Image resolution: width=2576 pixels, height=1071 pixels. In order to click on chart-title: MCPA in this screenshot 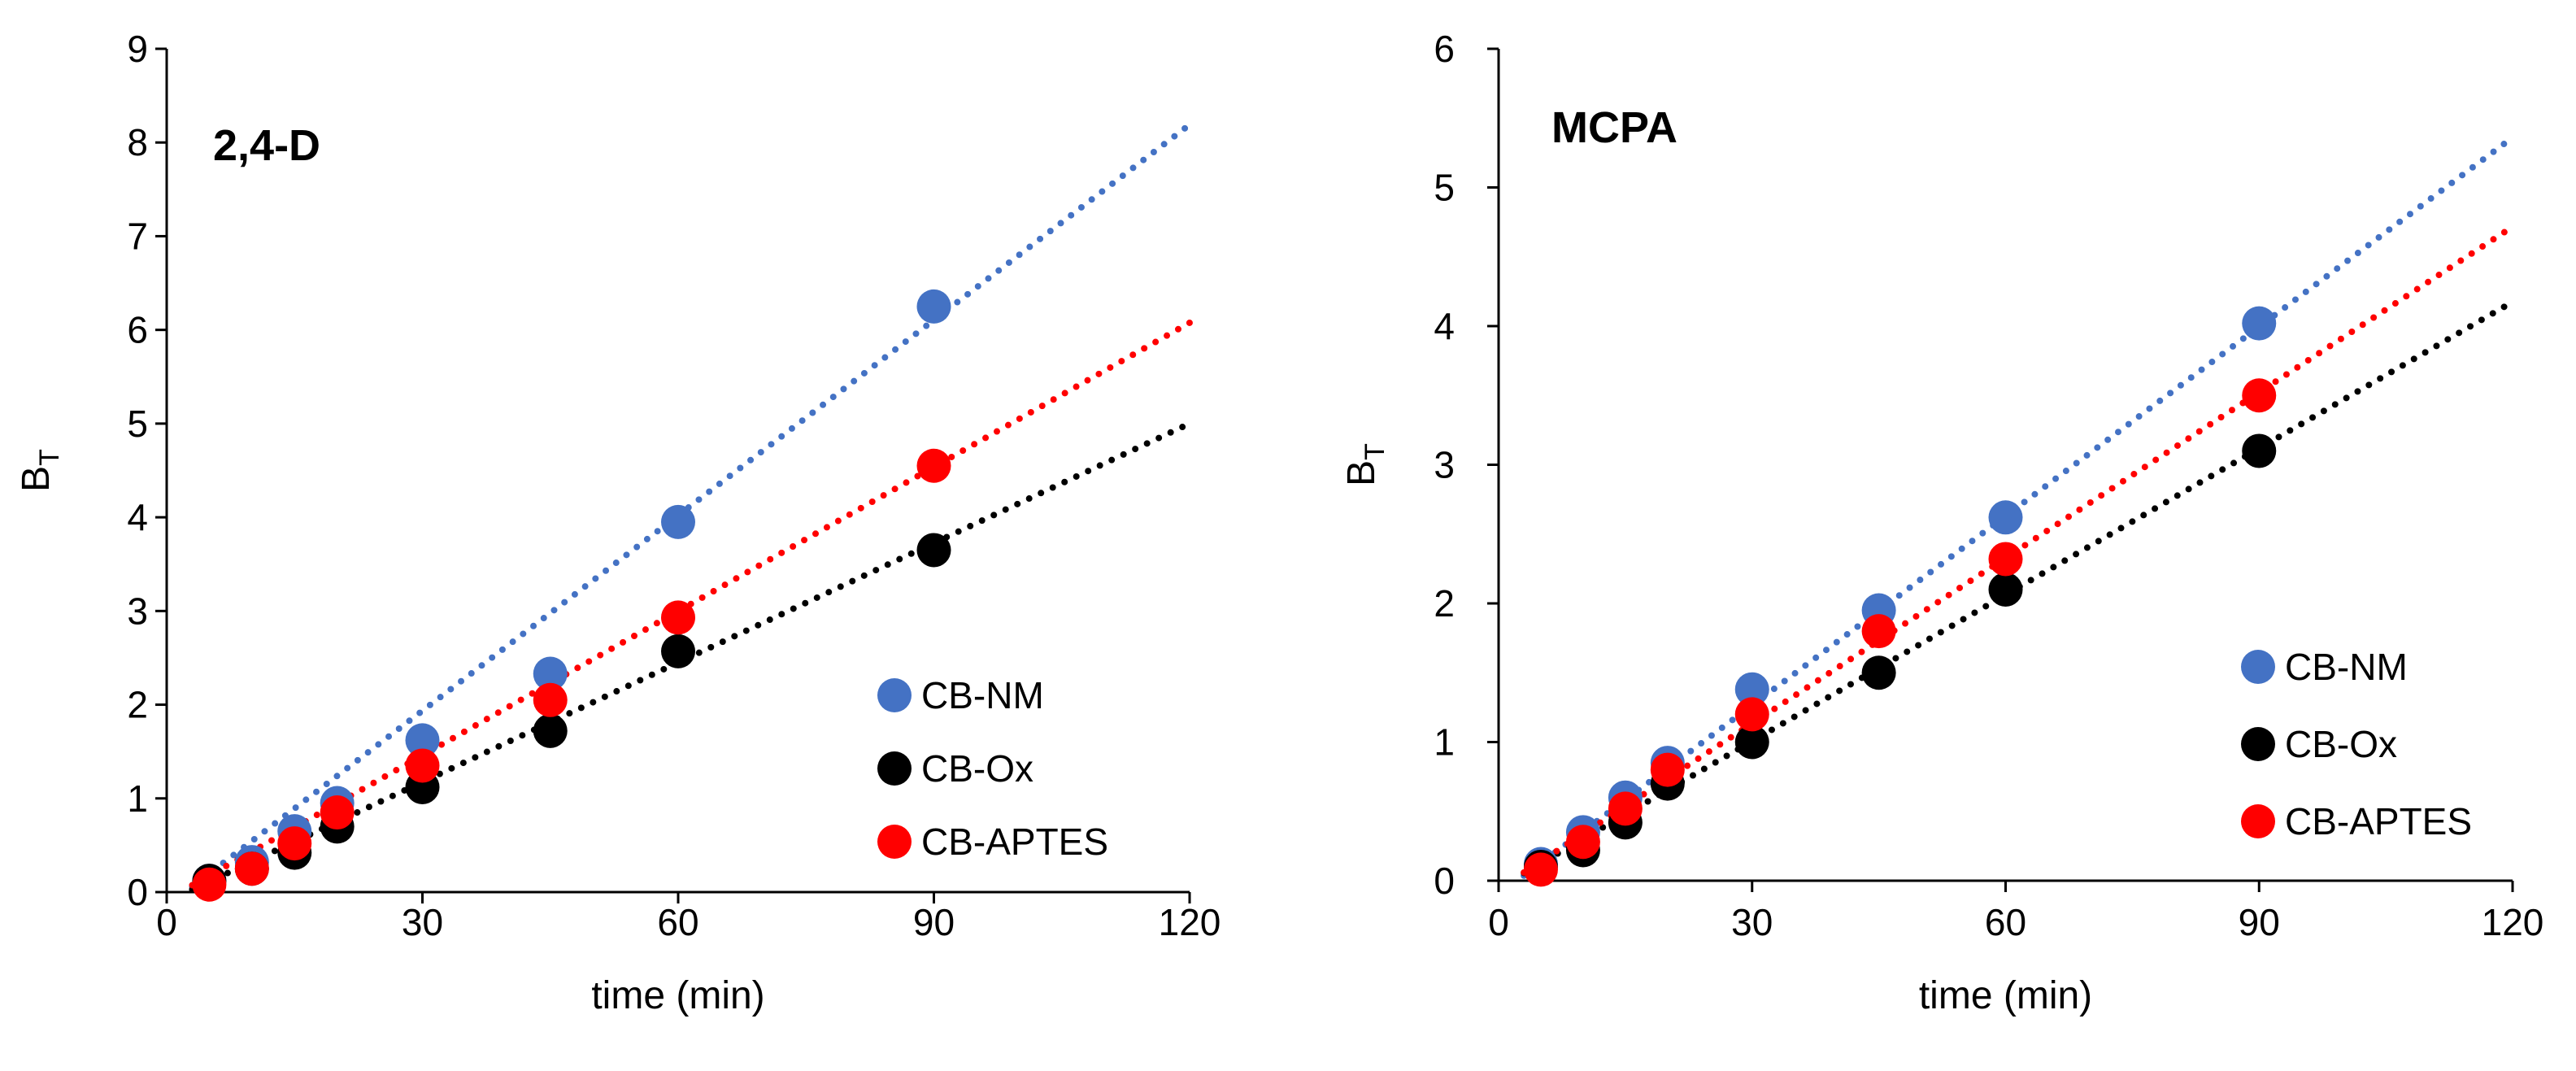, I will do `click(1614, 128)`.